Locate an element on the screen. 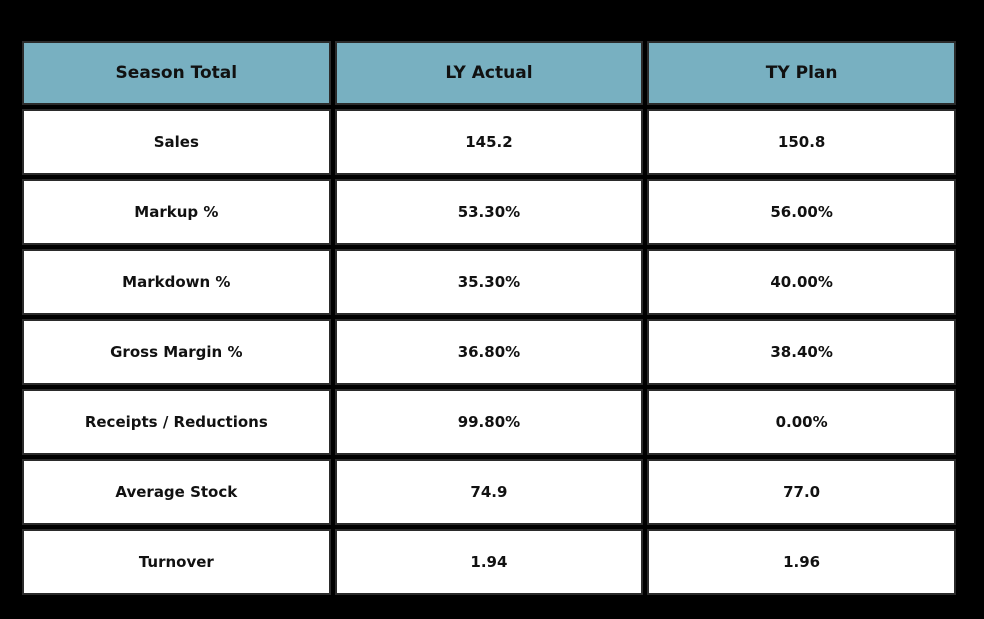 The height and width of the screenshot is (619, 984). table-row: Turnover 1.94 1.96 is located at coordinates (489, 562).